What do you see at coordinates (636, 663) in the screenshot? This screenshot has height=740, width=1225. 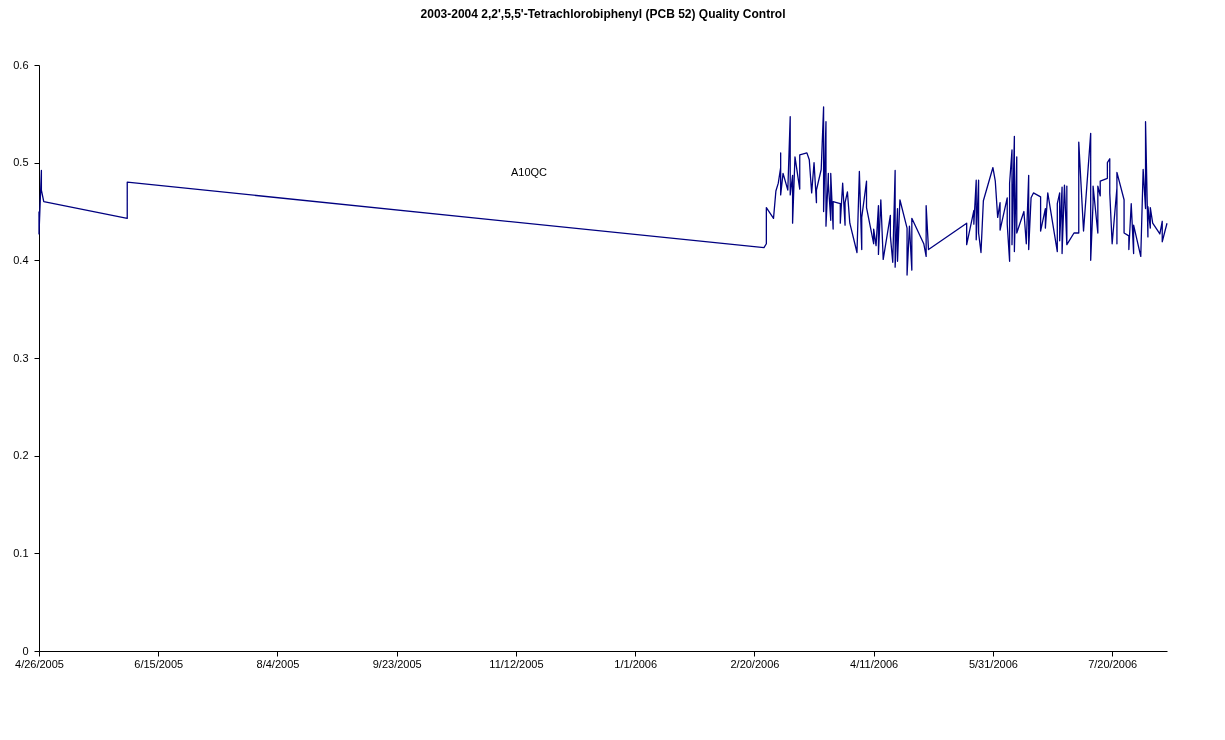 I see `x-tick-label: 1/1/2006` at bounding box center [636, 663].